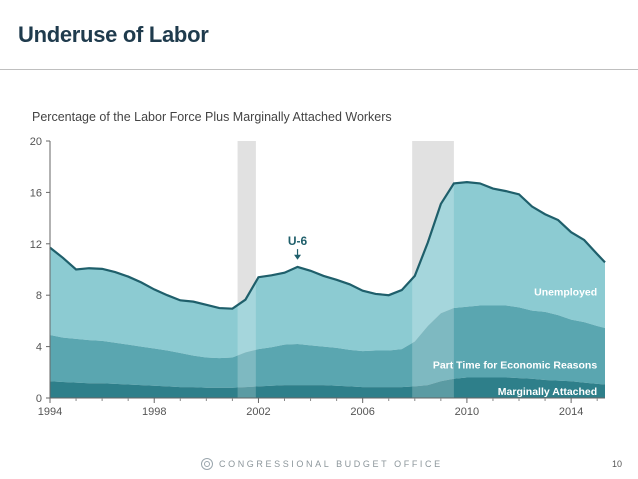 Image resolution: width=638 pixels, height=479 pixels. Describe the element at coordinates (298, 241) in the screenshot. I see `u6-annotation-label: U-6` at that location.